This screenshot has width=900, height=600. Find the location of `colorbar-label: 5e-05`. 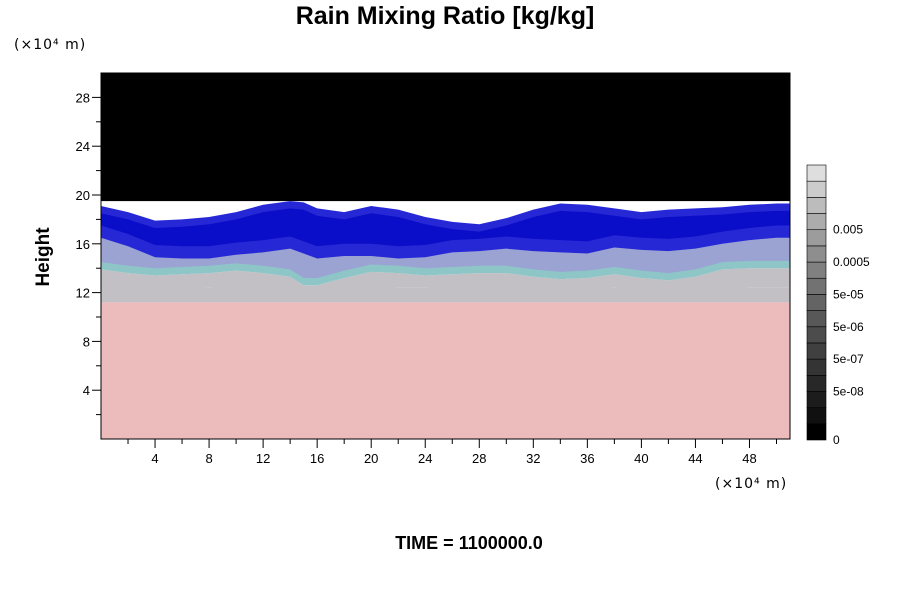

colorbar-label: 5e-05 is located at coordinates (848, 294).